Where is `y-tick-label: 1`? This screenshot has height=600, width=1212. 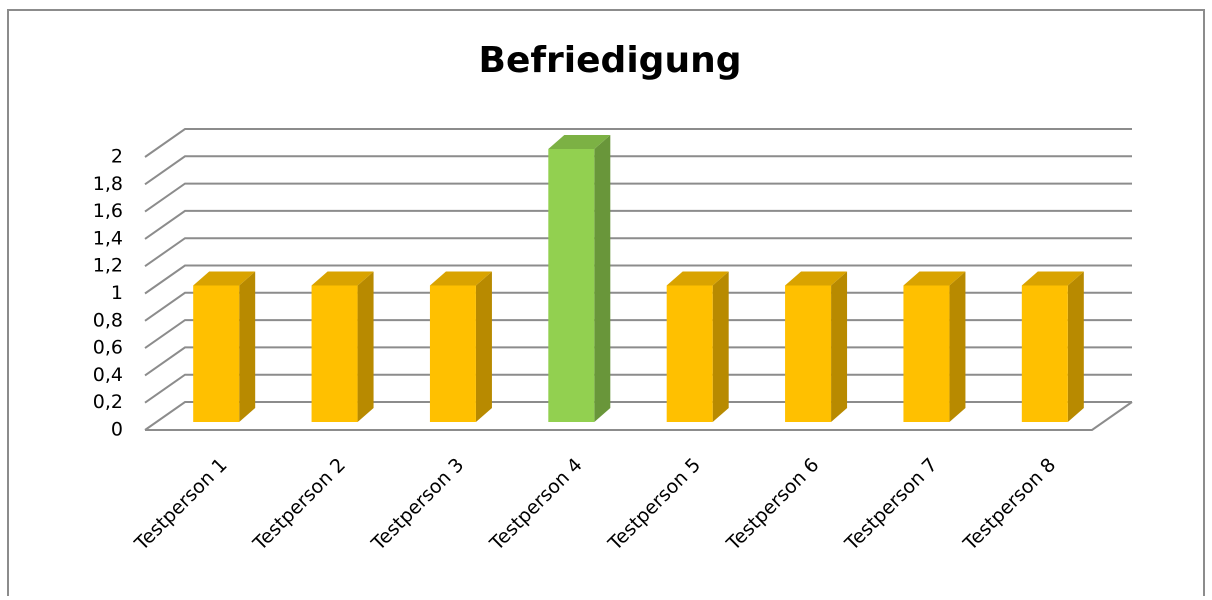 y-tick-label: 1 is located at coordinates (117, 293).